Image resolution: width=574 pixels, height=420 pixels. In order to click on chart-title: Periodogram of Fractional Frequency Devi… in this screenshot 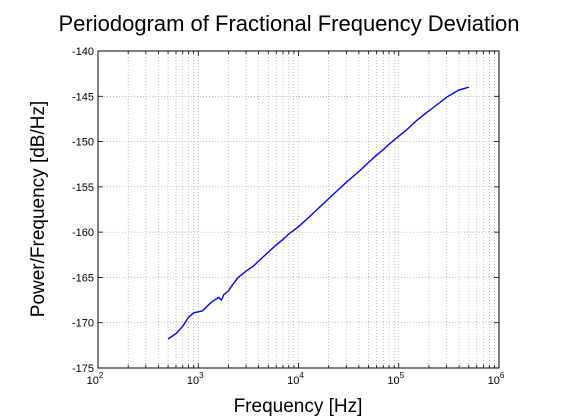, I will do `click(288, 23)`.